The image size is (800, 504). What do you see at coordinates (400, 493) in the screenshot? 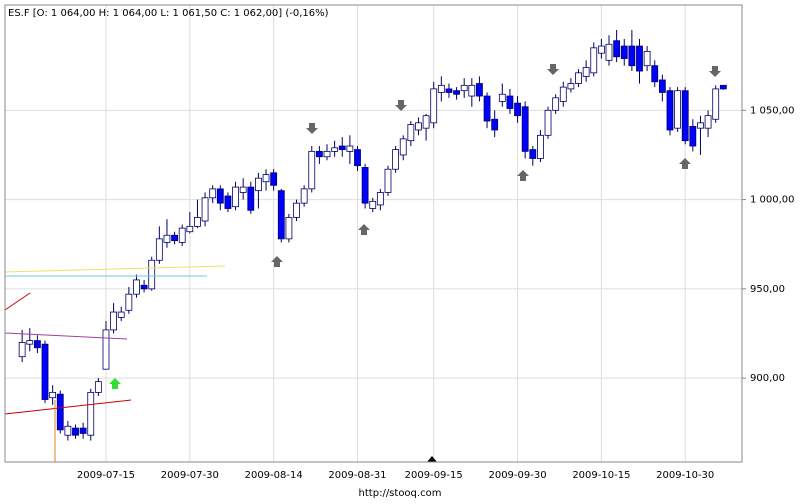
I see `source: http://stooq.com` at bounding box center [400, 493].